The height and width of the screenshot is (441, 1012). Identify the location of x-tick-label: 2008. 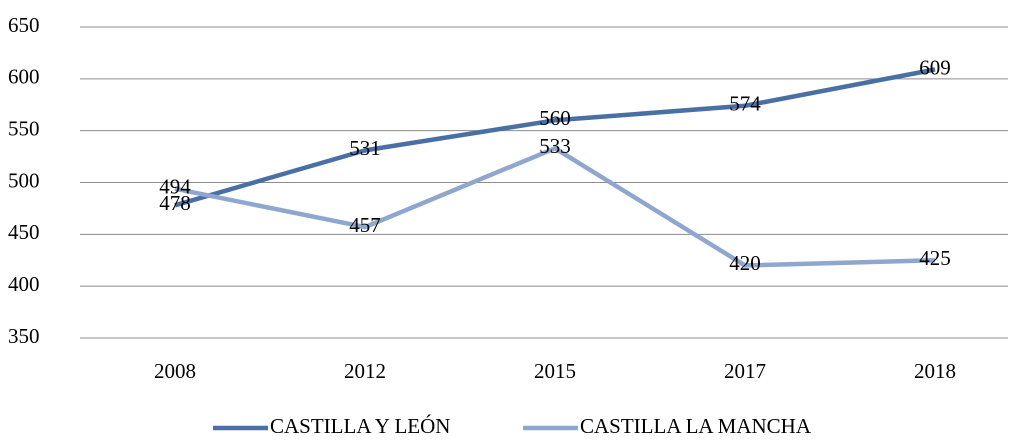
(175, 371).